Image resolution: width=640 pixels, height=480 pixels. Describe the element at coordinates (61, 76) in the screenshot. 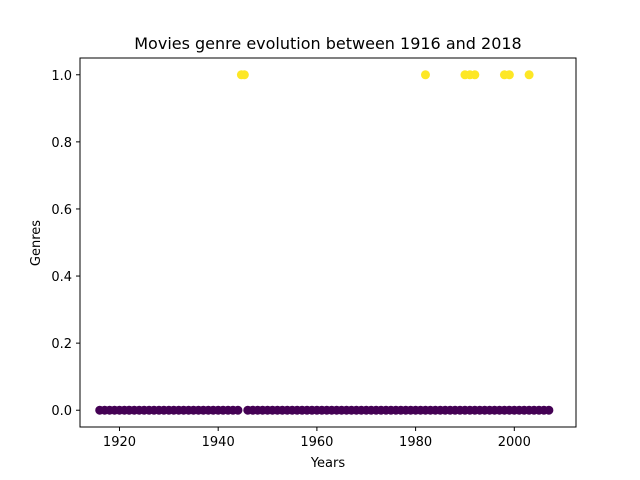

I see `y-tick-label: 1.0` at that location.